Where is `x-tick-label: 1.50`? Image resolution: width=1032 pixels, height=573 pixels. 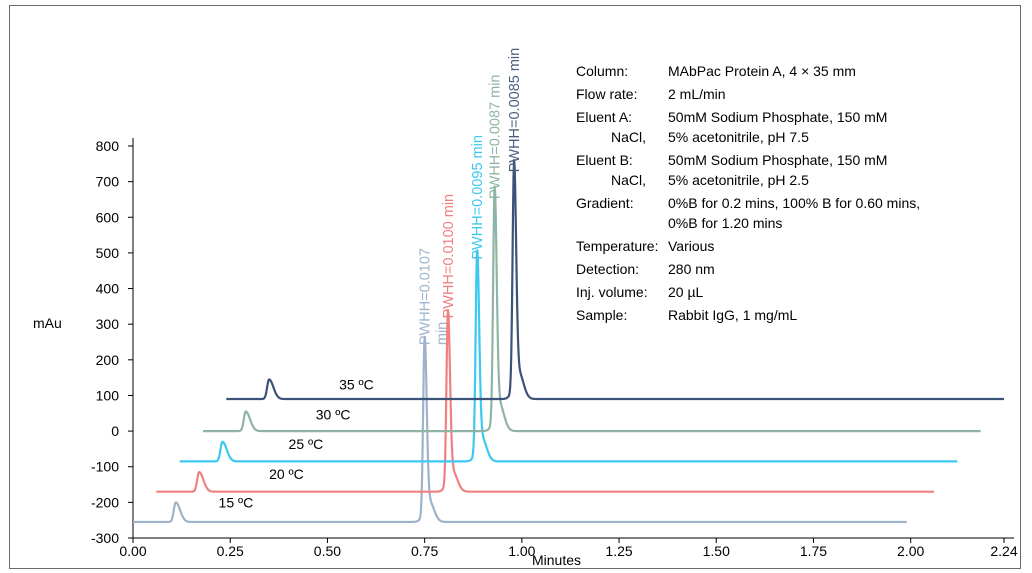 x-tick-label: 1.50 is located at coordinates (716, 551).